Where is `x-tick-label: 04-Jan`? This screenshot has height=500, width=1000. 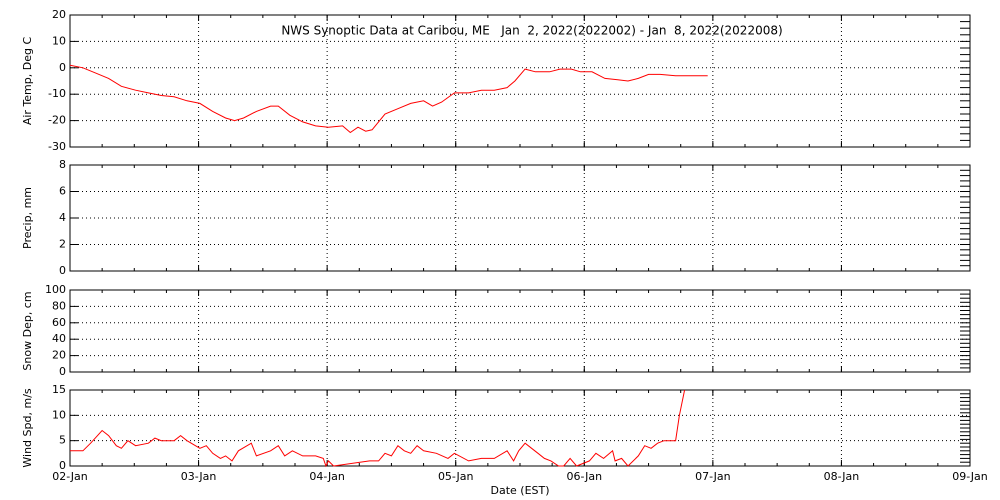 x-tick-label: 04-Jan is located at coordinates (327, 476).